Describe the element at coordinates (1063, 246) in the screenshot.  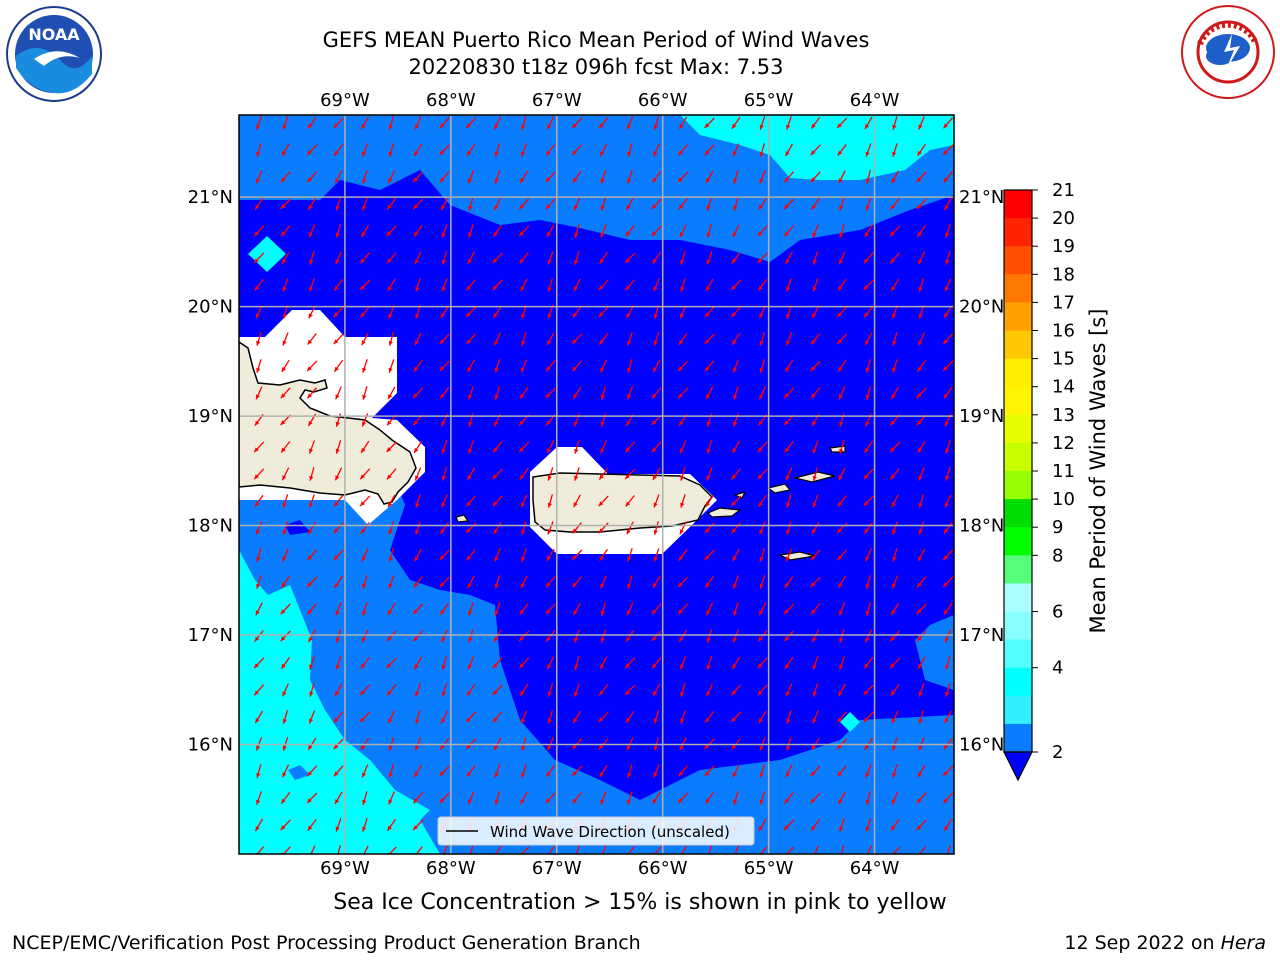
I see `colorbar-tick-label: 19` at that location.